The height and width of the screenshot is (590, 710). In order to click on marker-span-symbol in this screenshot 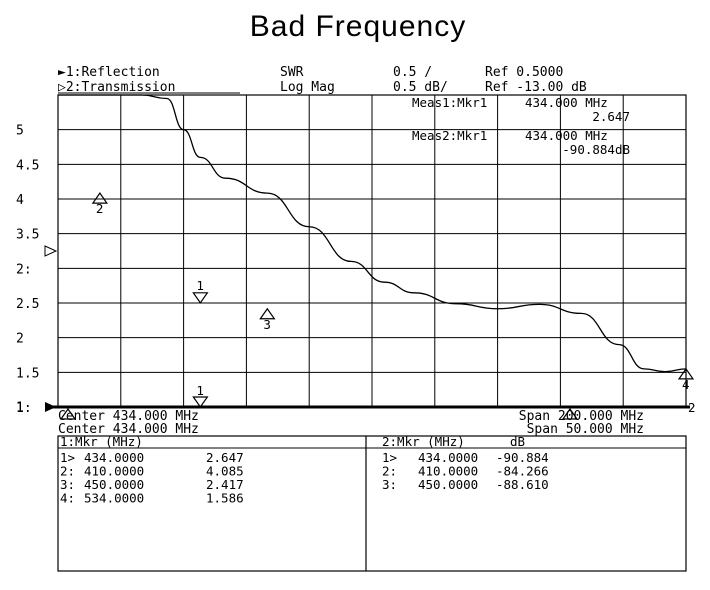, I will do `click(570, 413)`.